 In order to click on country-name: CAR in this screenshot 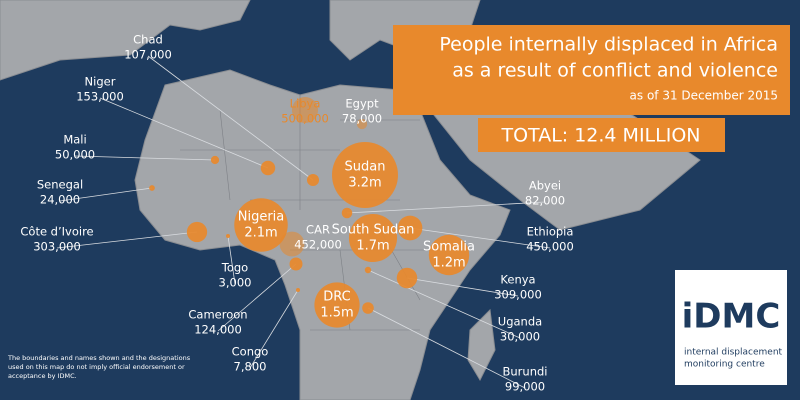, I will do `click(318, 230)`.